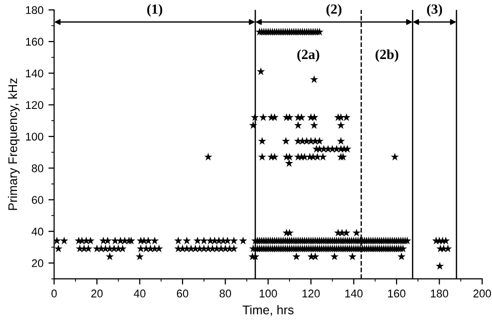 Image resolution: width=492 pixels, height=330 pixels. I want to click on x-axis-title: Time, hrs, so click(268, 310).